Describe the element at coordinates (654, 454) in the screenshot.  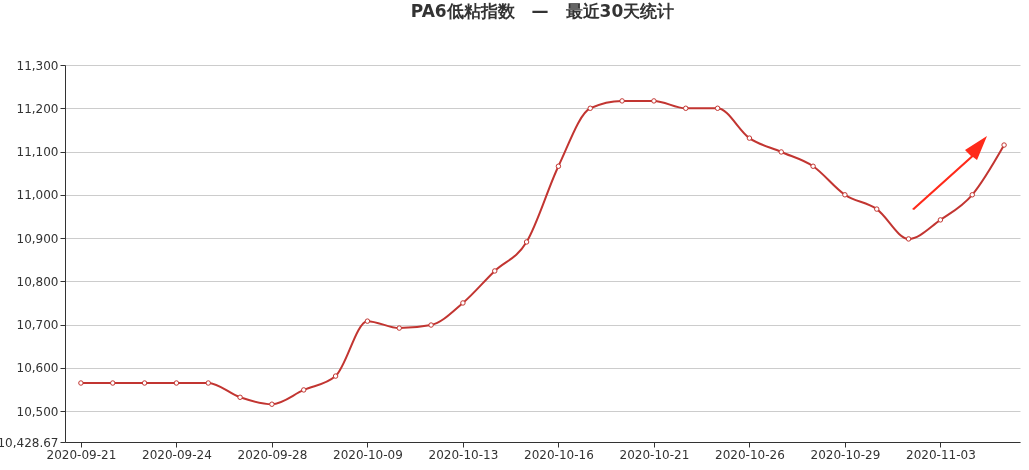
I see `x-tick-label: 2020-10-21` at that location.